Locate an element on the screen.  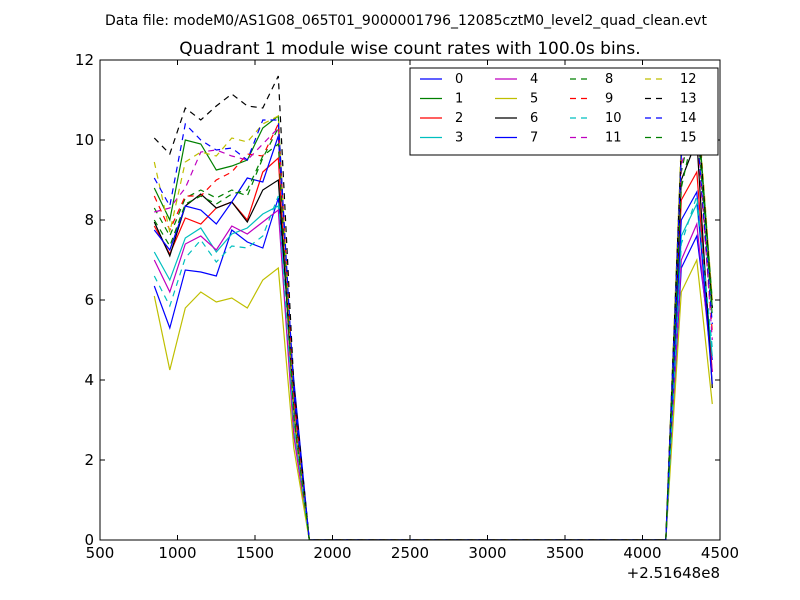
legend-label-7: 7 is located at coordinates (534, 138).